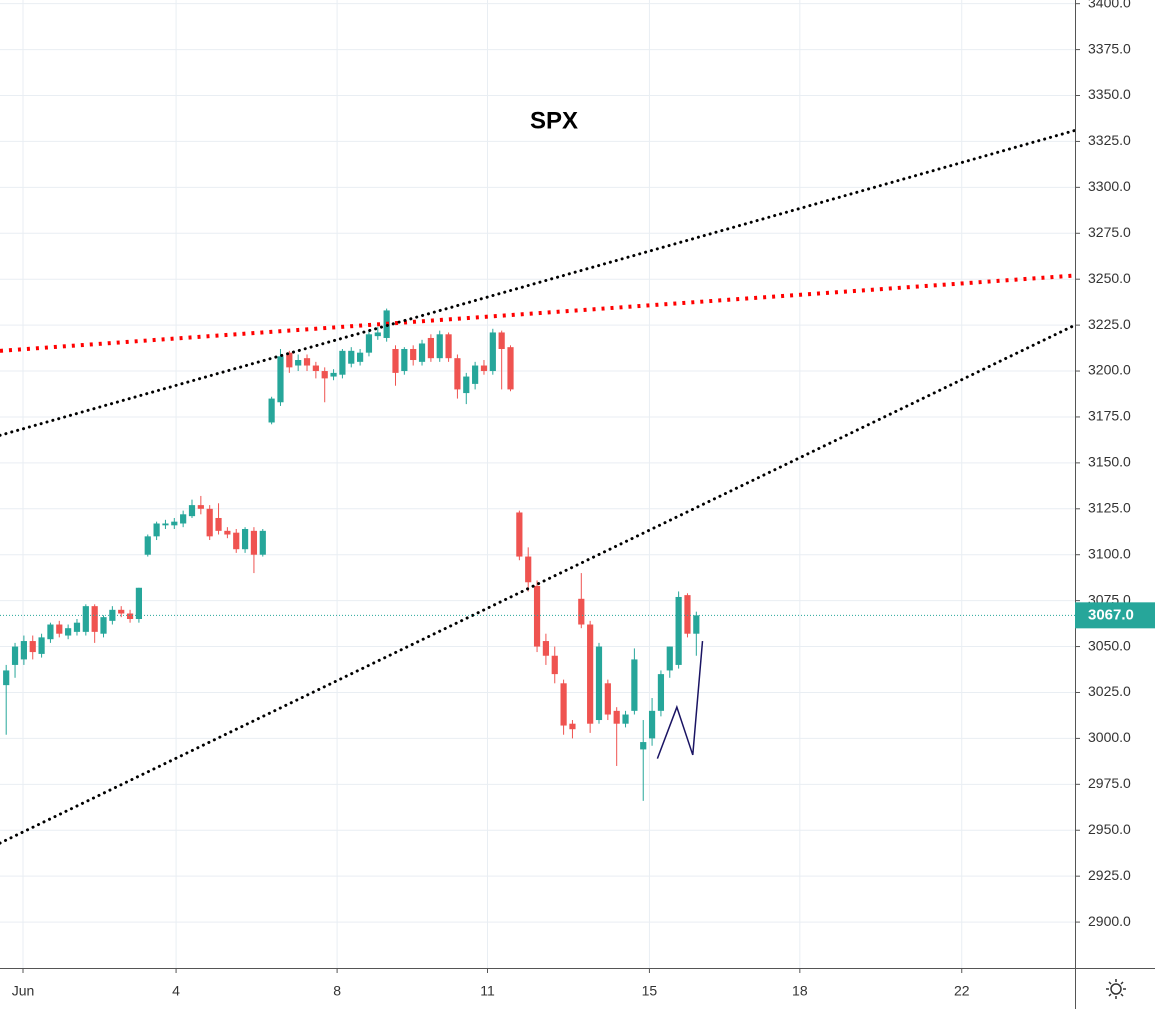 This screenshot has width=1155, height=1009. I want to click on y-tick-label: 3175.0, so click(1109, 416).